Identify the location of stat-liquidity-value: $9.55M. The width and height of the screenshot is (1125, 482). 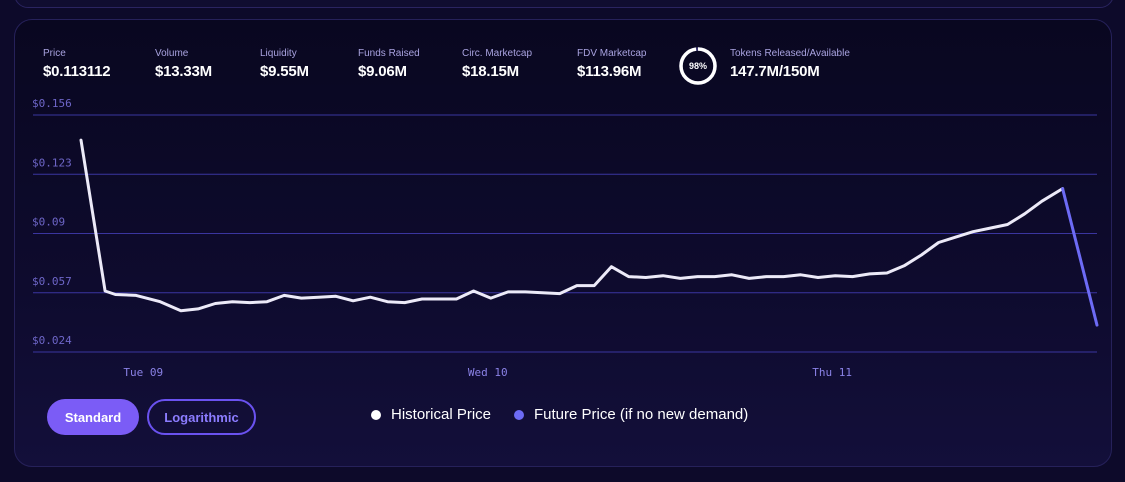
(284, 71).